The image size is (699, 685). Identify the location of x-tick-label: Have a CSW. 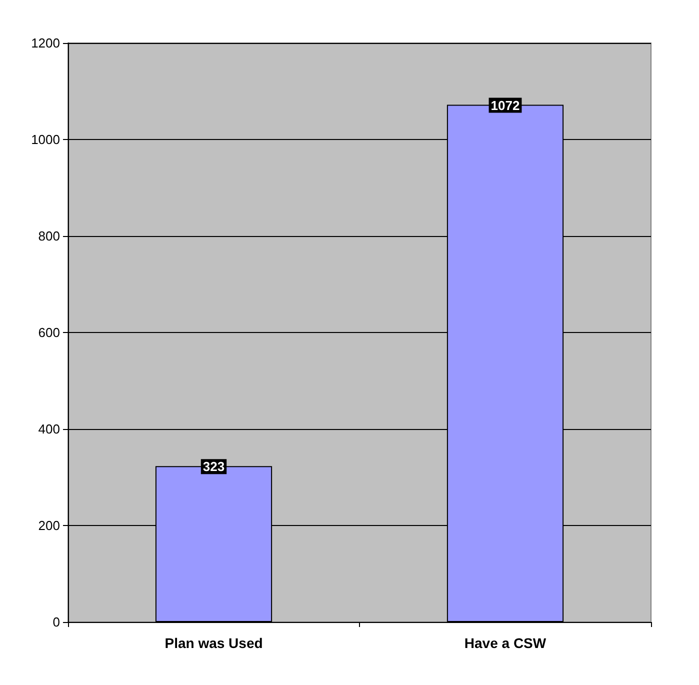
(505, 643).